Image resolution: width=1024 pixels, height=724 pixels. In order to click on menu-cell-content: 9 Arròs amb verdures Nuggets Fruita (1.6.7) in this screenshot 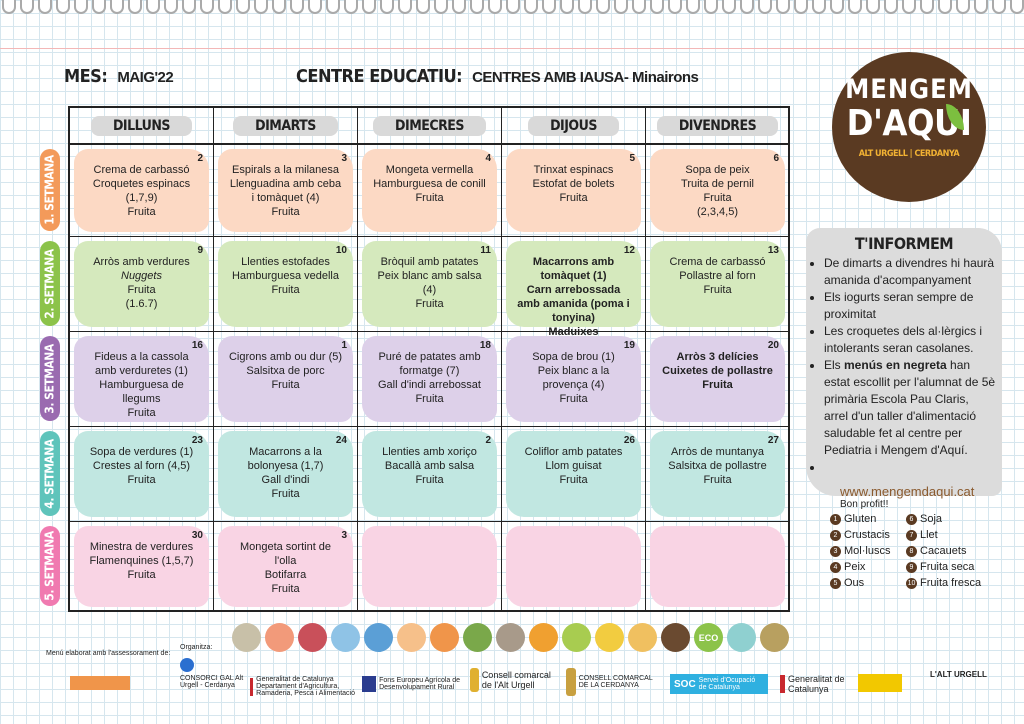, I will do `click(141, 284)`.